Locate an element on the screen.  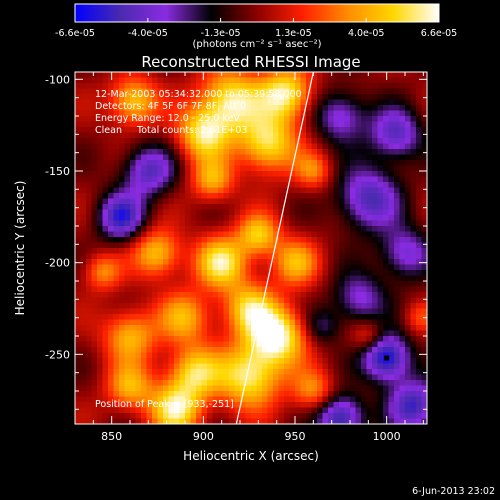
x-tick-label: 1000 is located at coordinates (387, 436).